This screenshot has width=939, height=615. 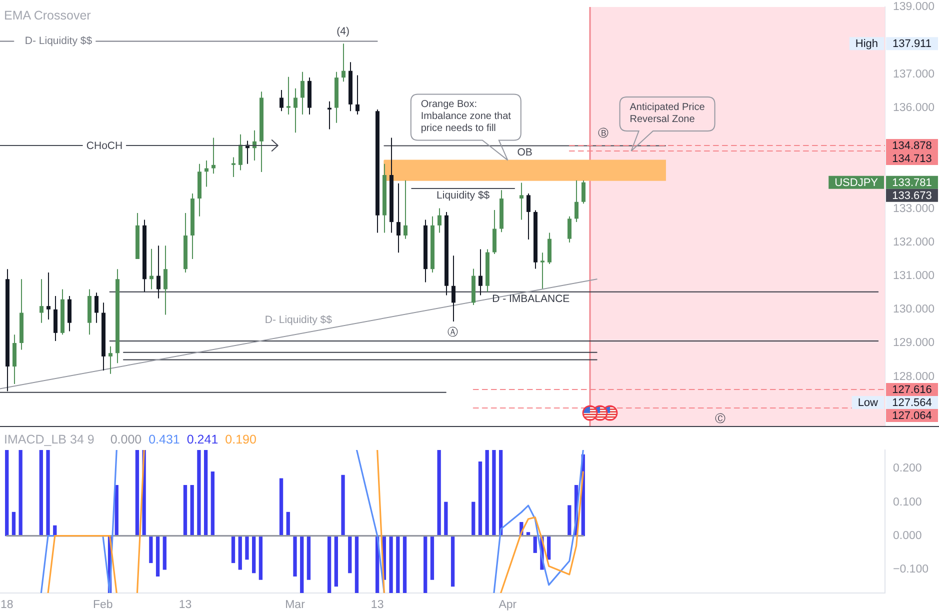 I want to click on annotation: Ⓑ, so click(x=604, y=133).